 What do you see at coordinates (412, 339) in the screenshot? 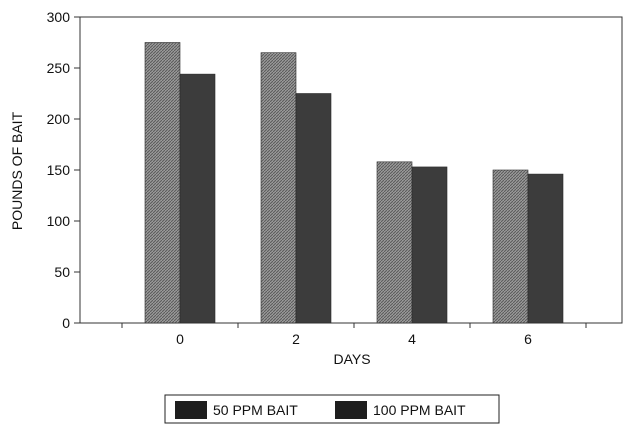
I see `x-tick-label: 4` at bounding box center [412, 339].